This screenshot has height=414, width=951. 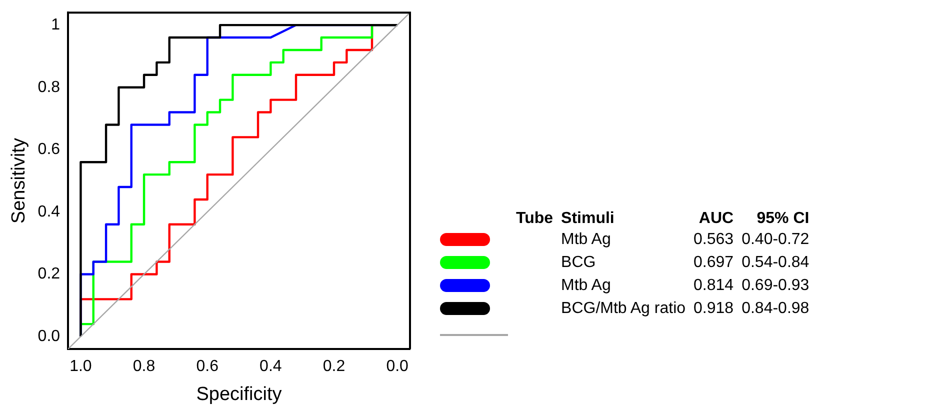 What do you see at coordinates (19, 181) in the screenshot?
I see `y-axis-title: Sensitivity` at bounding box center [19, 181].